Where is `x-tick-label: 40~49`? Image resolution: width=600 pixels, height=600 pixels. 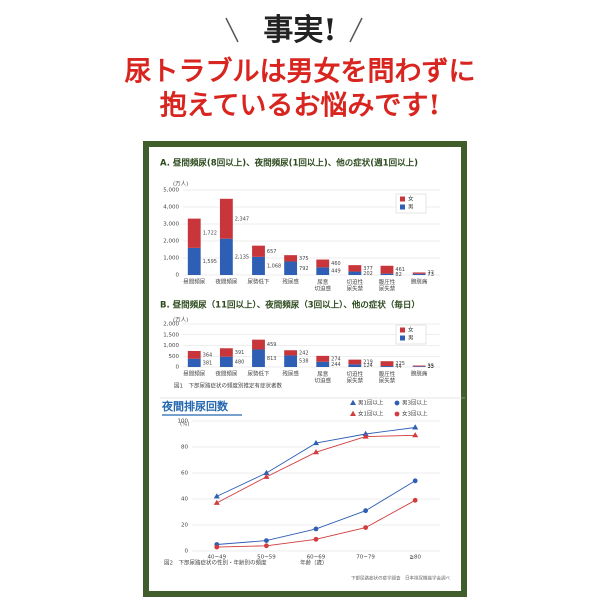 x-tick-label: 40~49 is located at coordinates (216, 558).